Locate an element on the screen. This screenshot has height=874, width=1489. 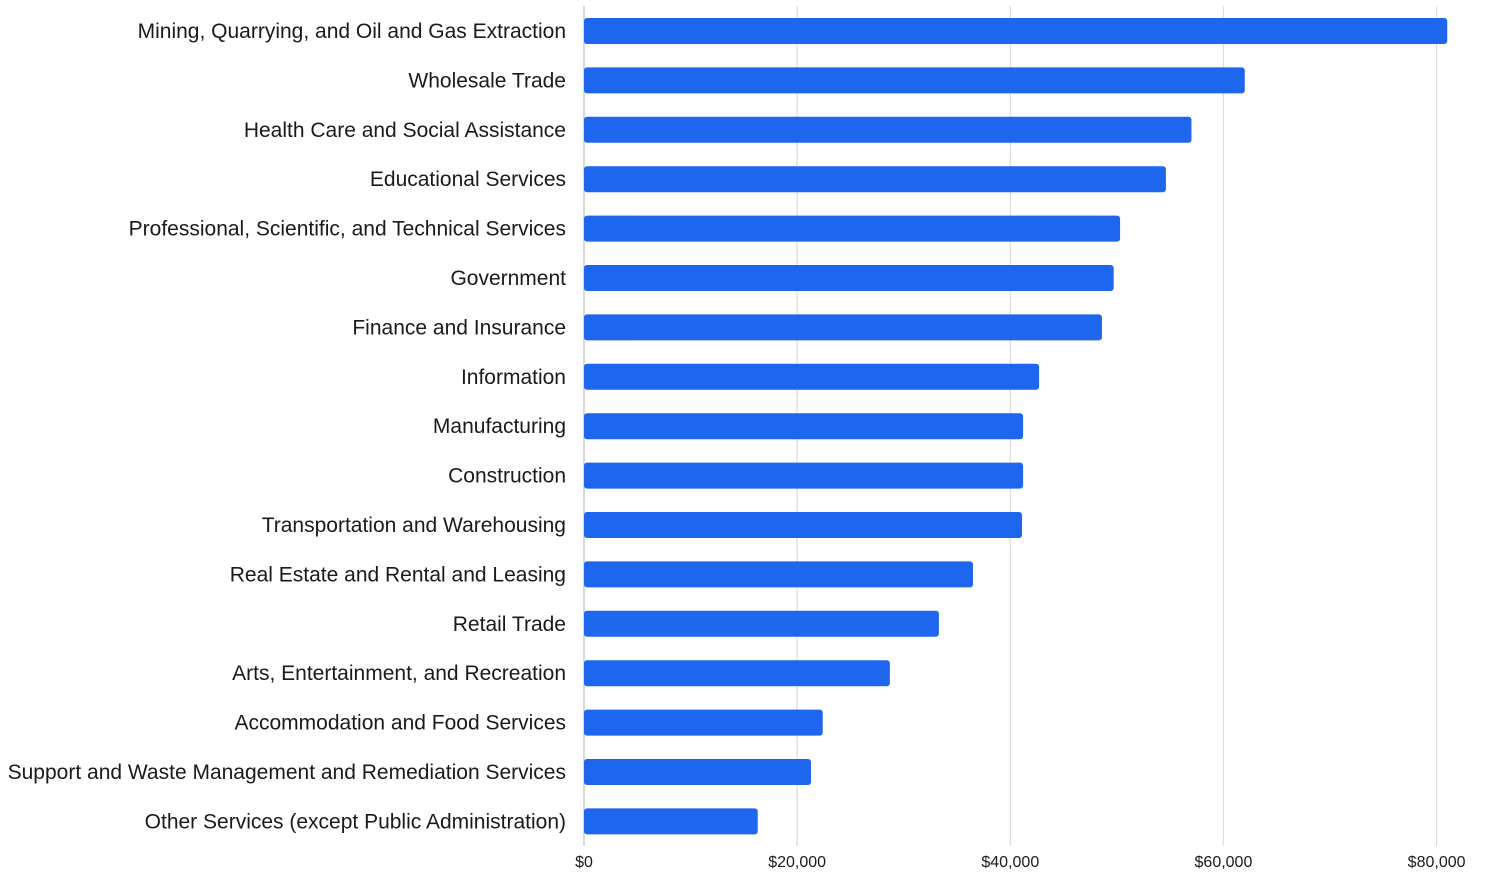
category-label: Government is located at coordinates (508, 278).